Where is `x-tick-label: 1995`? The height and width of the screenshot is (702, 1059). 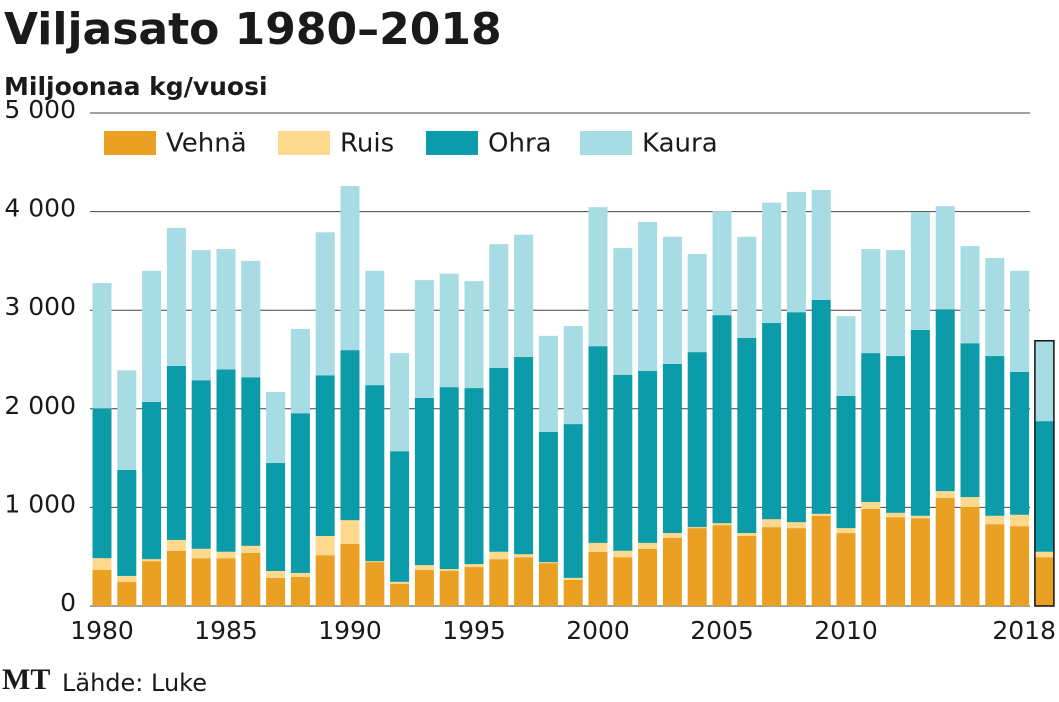 x-tick-label: 1995 is located at coordinates (474, 630).